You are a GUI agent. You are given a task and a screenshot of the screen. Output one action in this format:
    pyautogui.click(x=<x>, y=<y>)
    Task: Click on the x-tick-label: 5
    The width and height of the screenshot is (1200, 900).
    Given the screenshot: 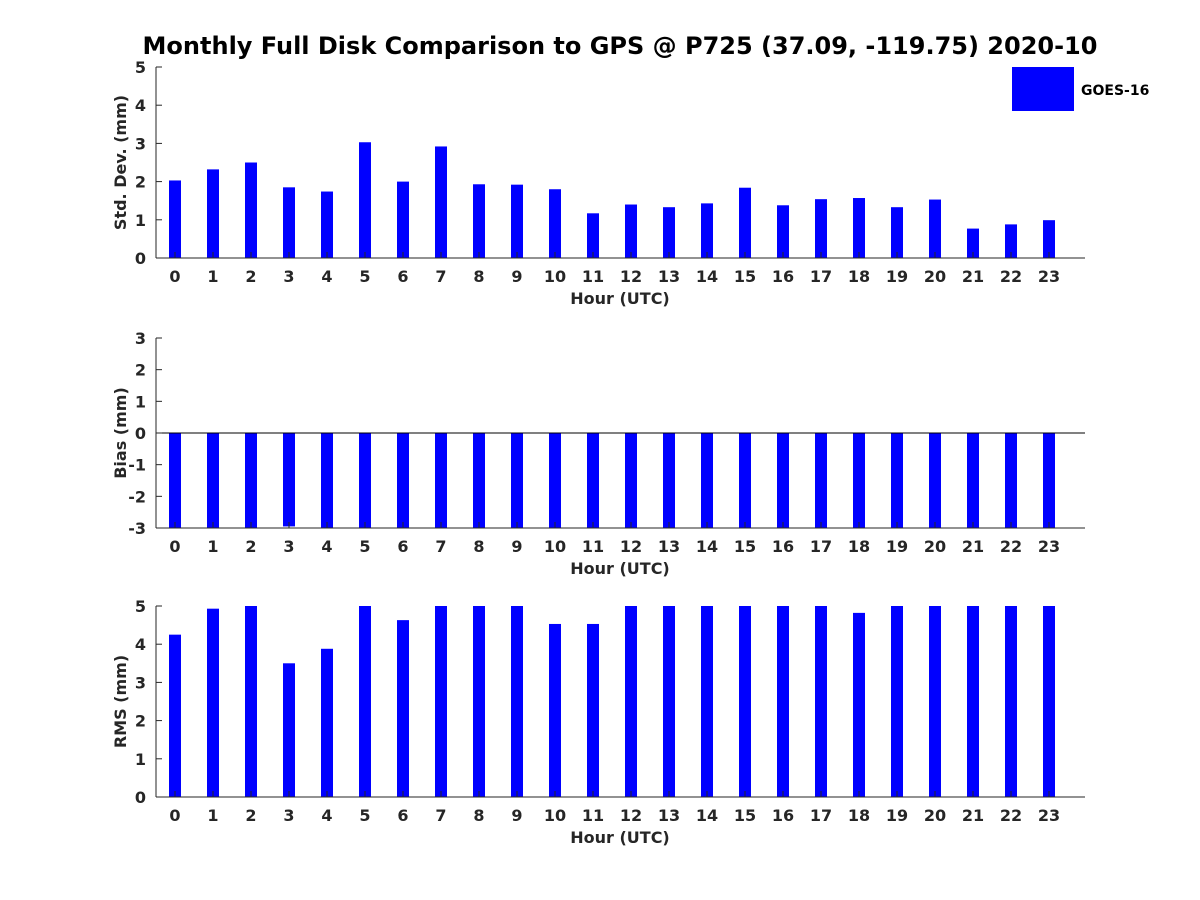 What is the action you would take?
    pyautogui.click(x=364, y=815)
    